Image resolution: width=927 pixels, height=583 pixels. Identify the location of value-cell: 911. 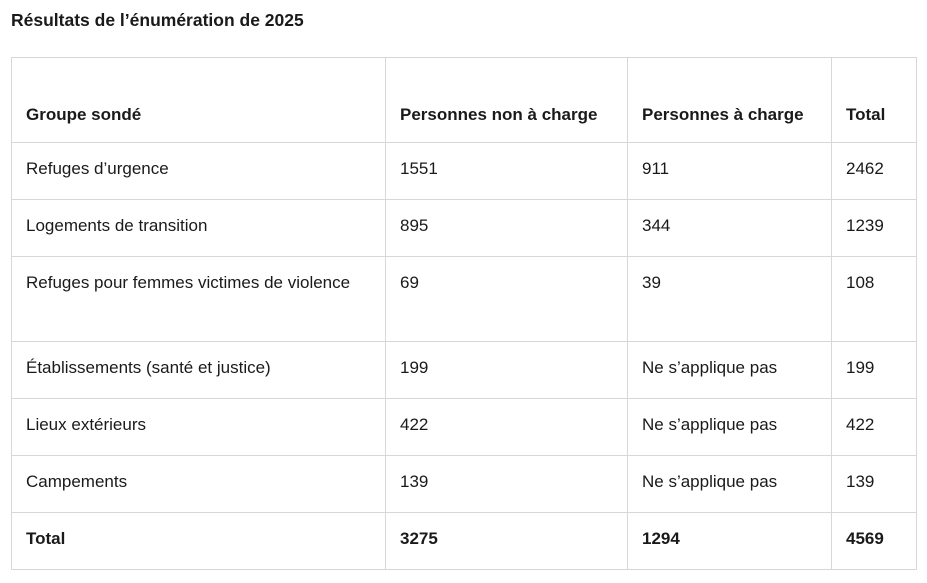
(729, 170).